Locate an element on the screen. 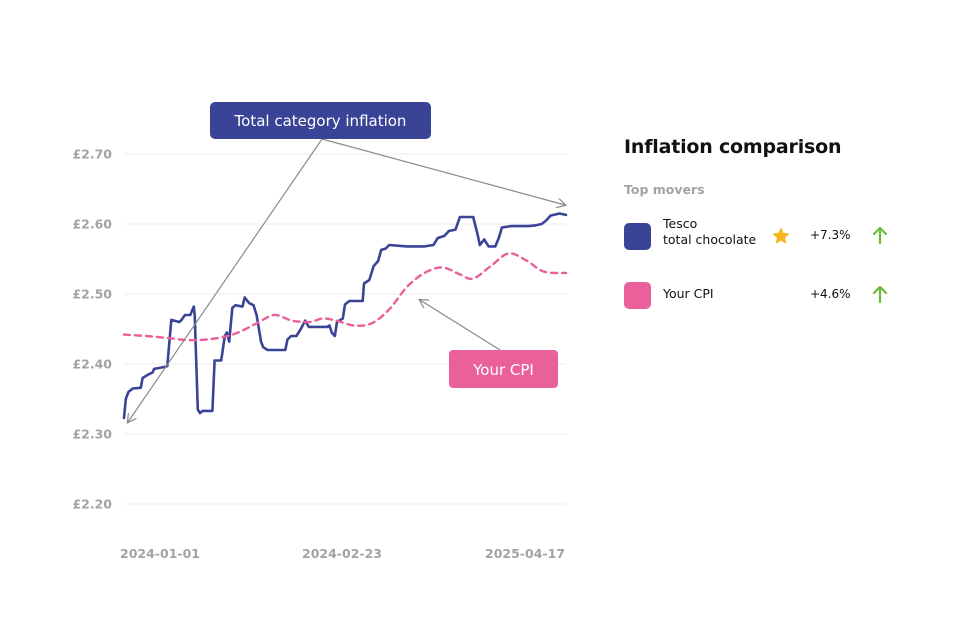 This screenshot has height=632, width=958. mover-name: Tesco total chocolate is located at coordinates (709, 232).